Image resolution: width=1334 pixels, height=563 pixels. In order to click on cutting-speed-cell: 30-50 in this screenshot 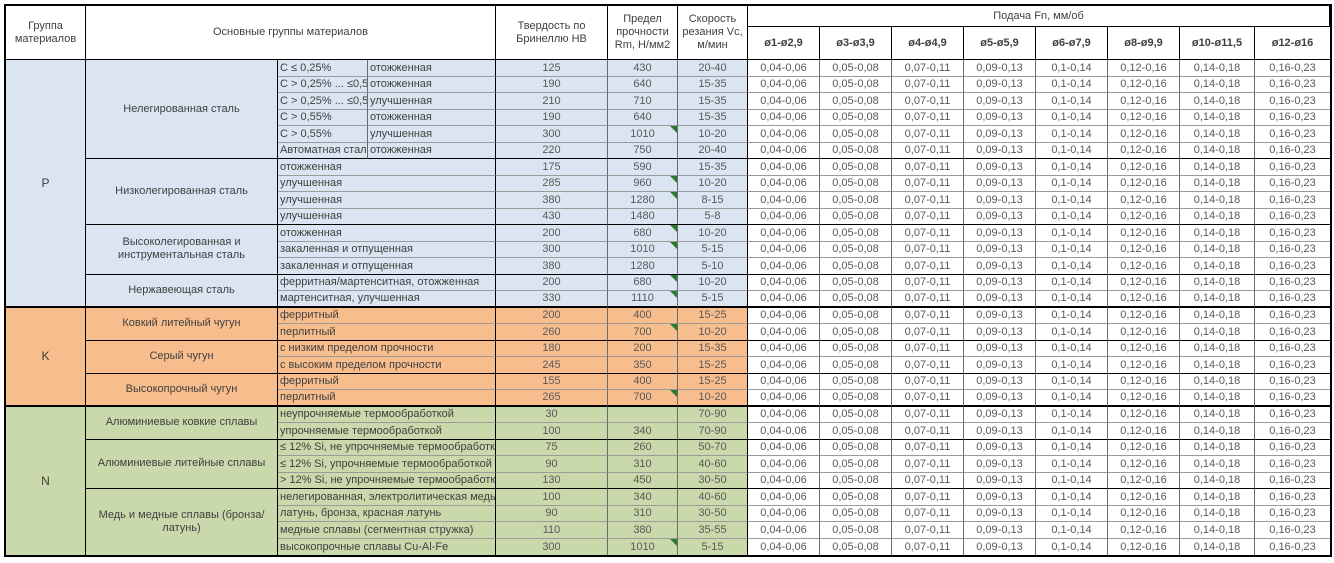, I will do `click(713, 513)`.